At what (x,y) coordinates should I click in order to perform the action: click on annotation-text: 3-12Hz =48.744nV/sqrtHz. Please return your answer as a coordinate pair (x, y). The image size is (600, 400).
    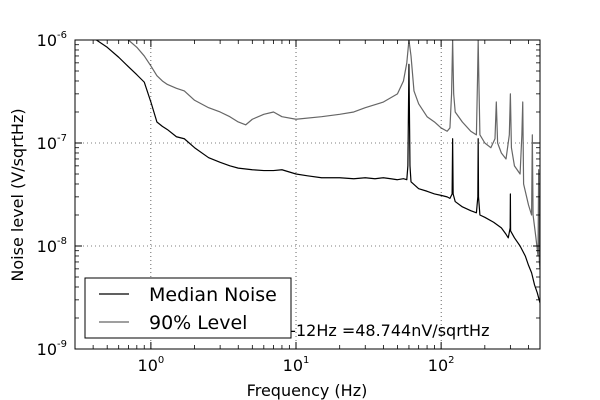
    Looking at the image, I should click on (384, 330).